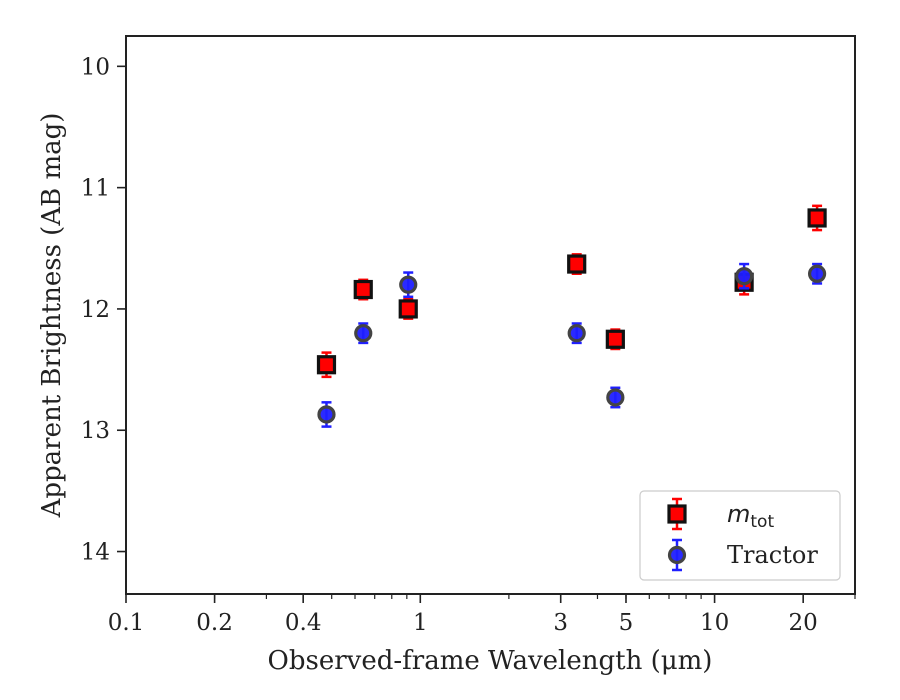 This screenshot has height=700, width=900. What do you see at coordinates (95, 553) in the screenshot?
I see `y-tick-label: 14` at bounding box center [95, 553].